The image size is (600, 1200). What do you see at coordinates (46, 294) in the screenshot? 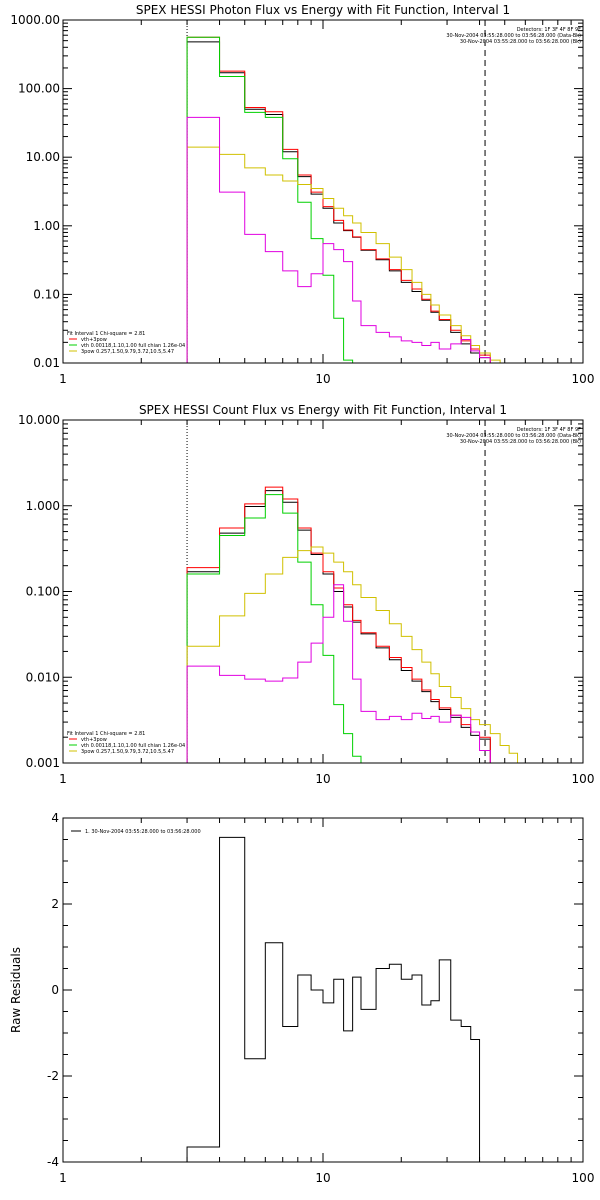
I see `y-tick-label: 0.10` at bounding box center [46, 294].